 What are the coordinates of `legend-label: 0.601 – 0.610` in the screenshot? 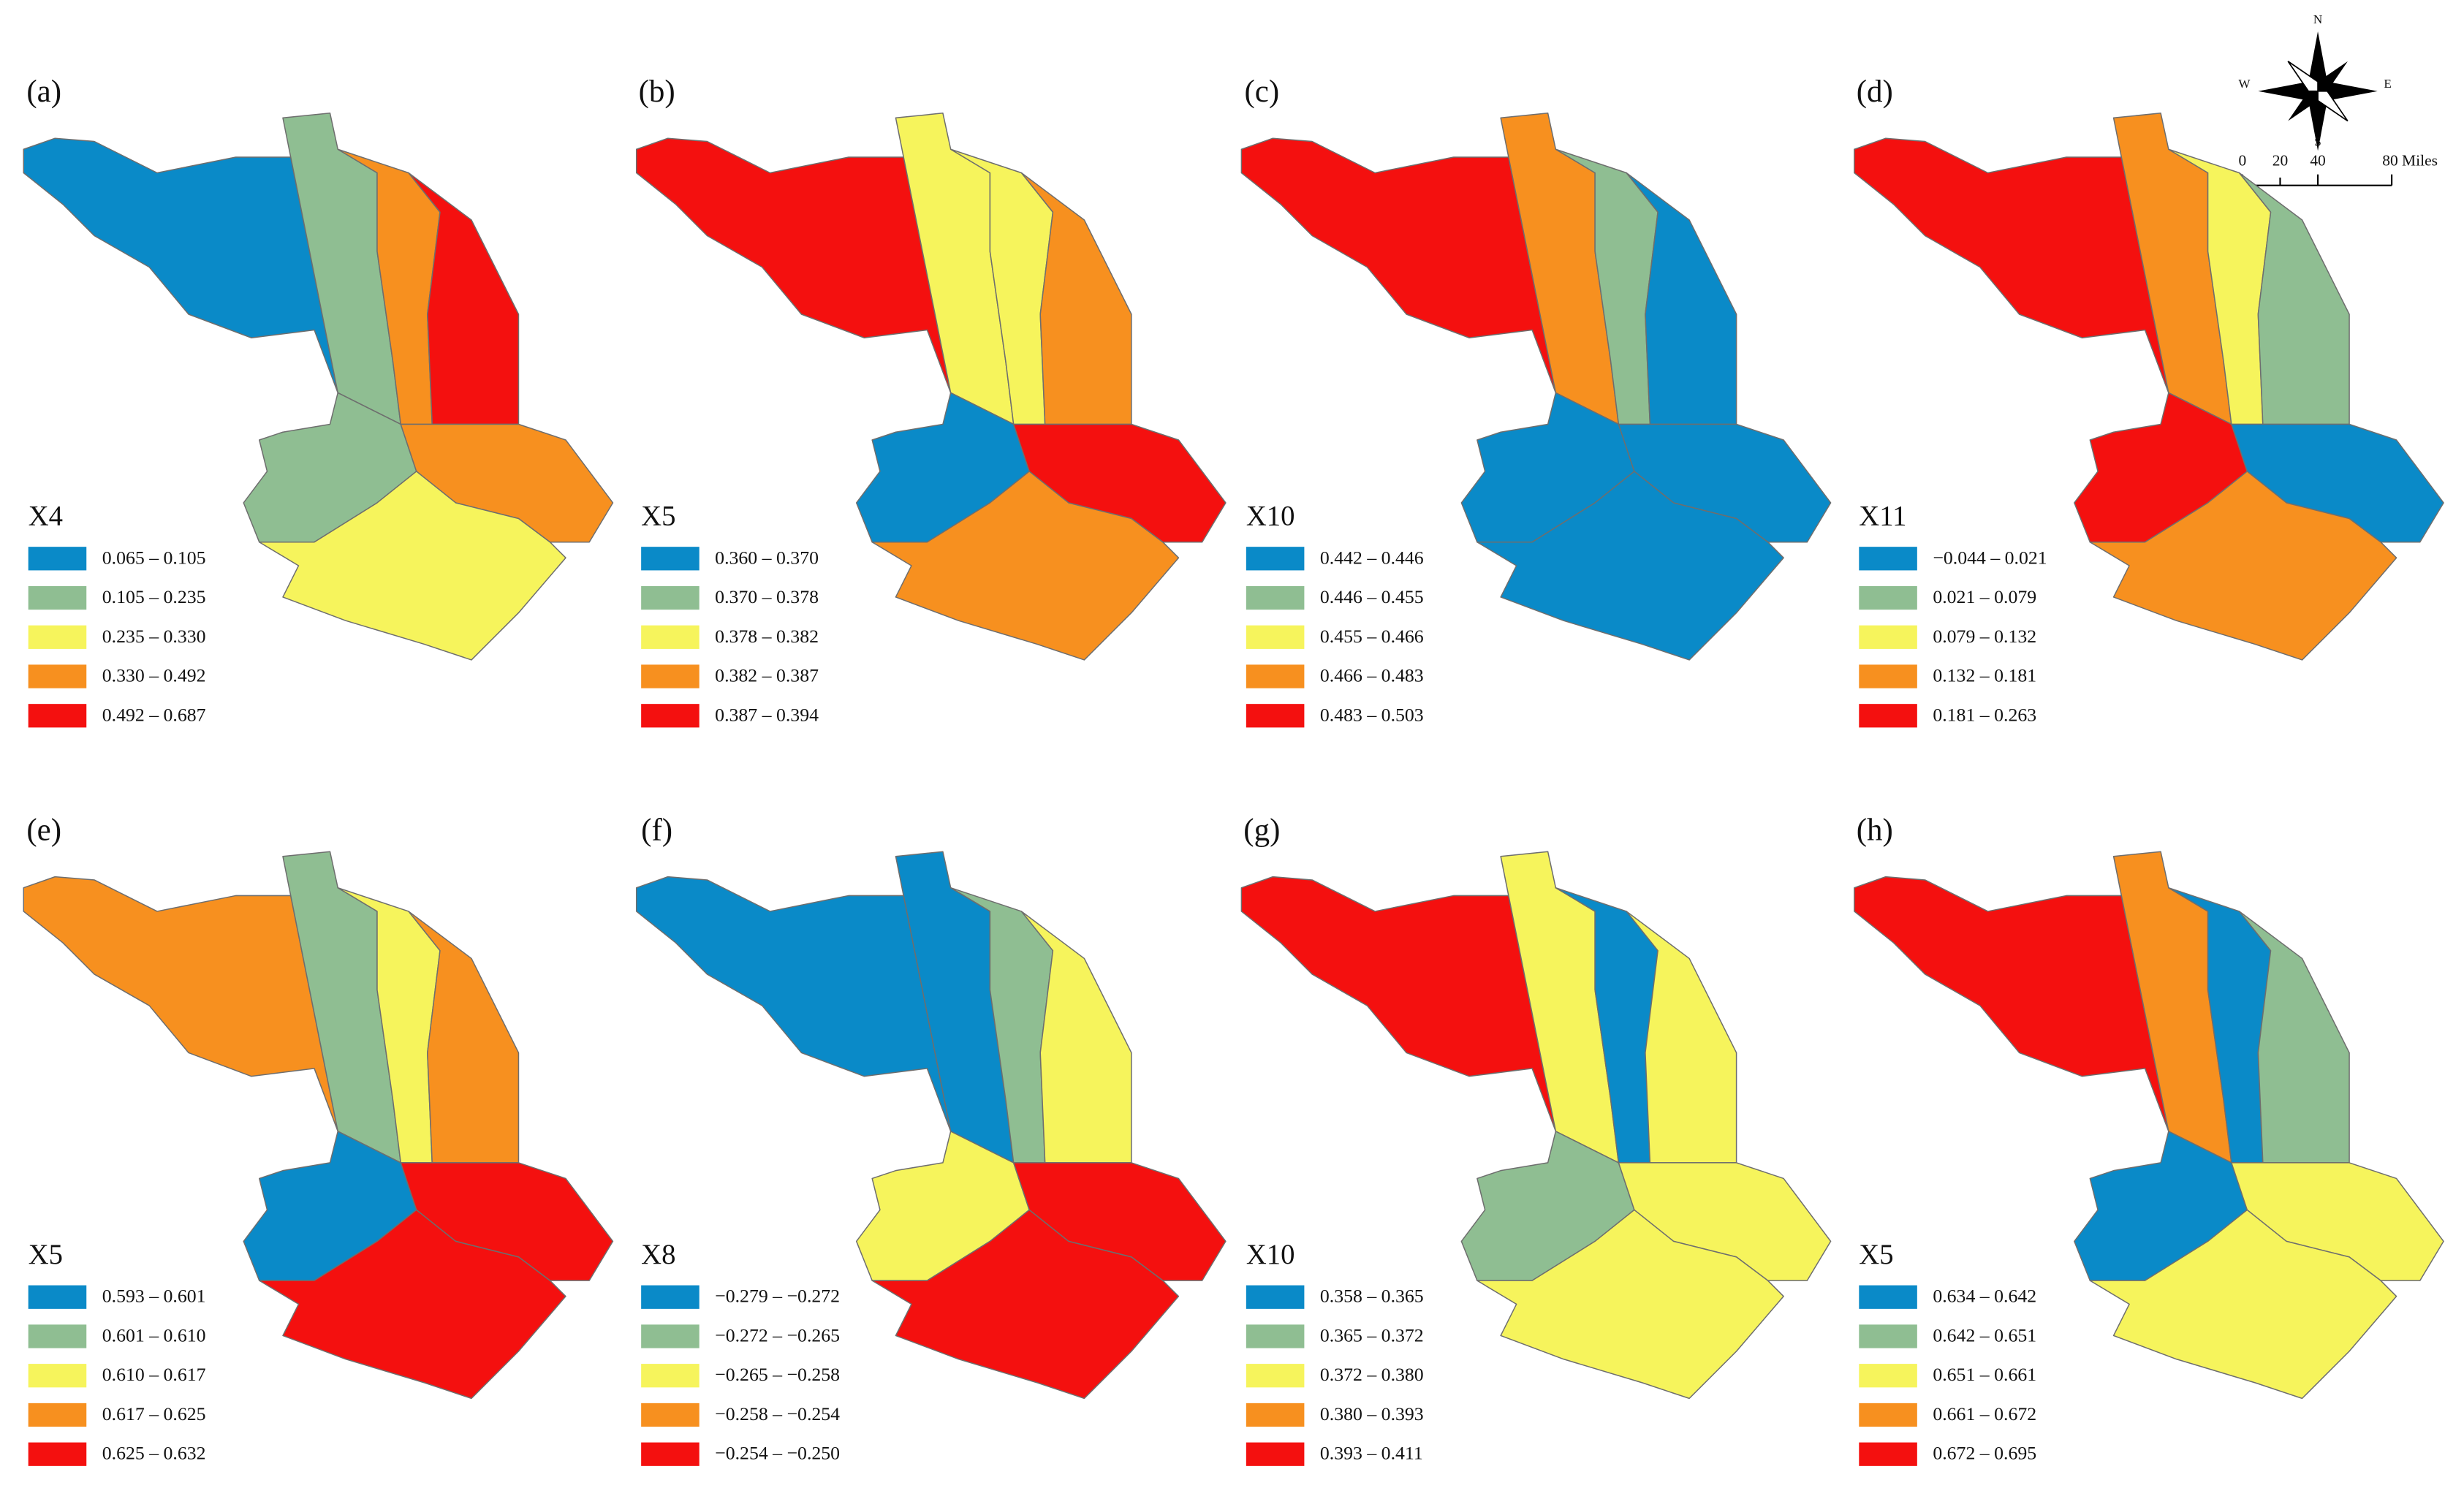 It's located at (154, 1335).